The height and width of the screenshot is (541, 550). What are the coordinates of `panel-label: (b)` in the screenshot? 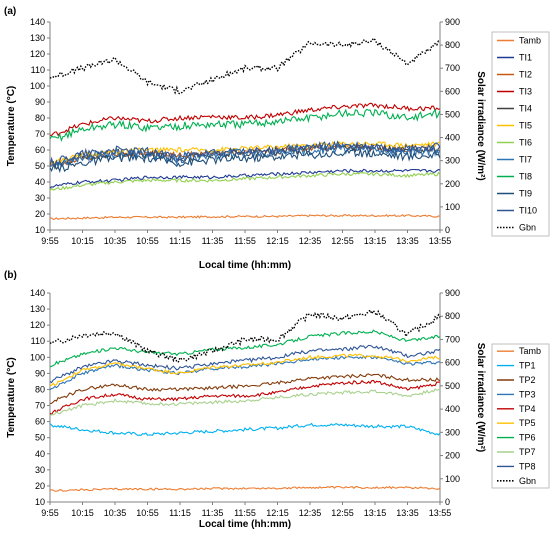 It's located at (10, 275).